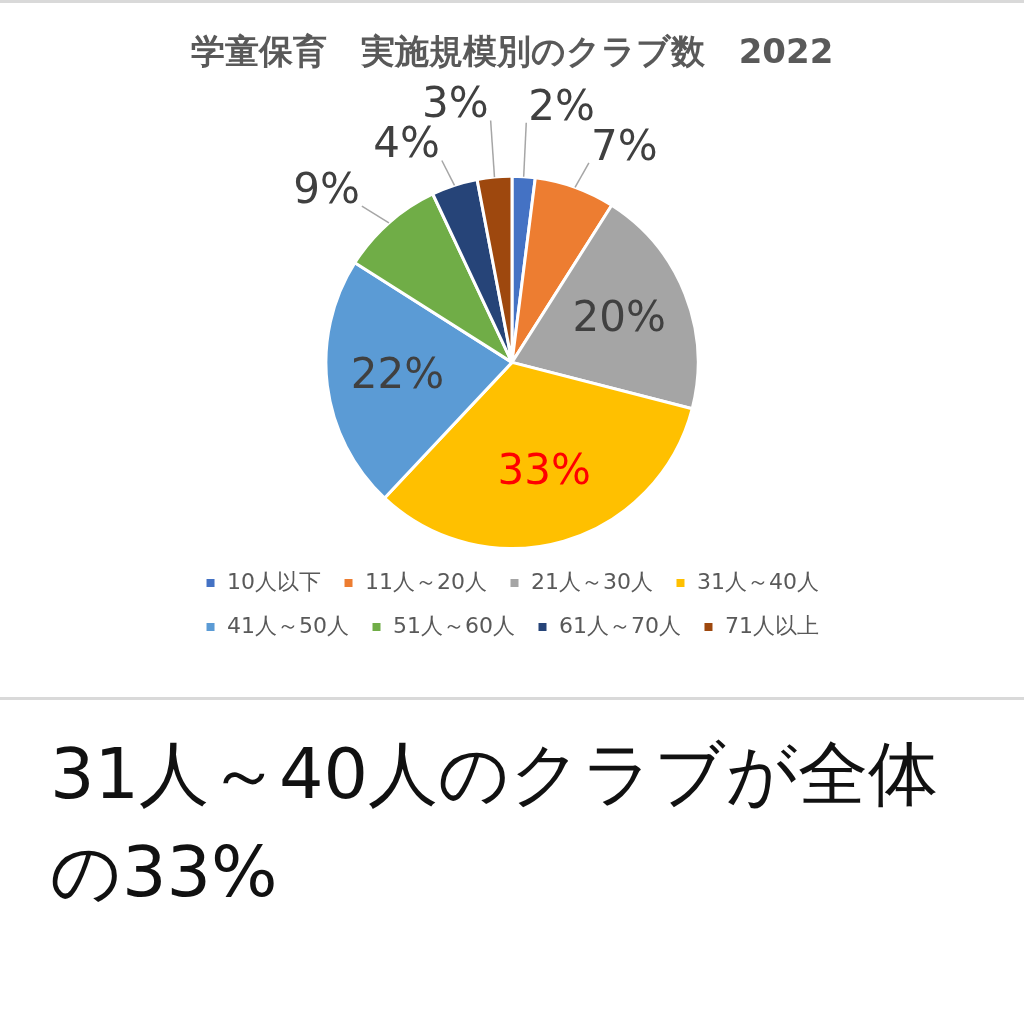 This screenshot has width=1024, height=1024. I want to click on data-label: 20%, so click(619, 316).